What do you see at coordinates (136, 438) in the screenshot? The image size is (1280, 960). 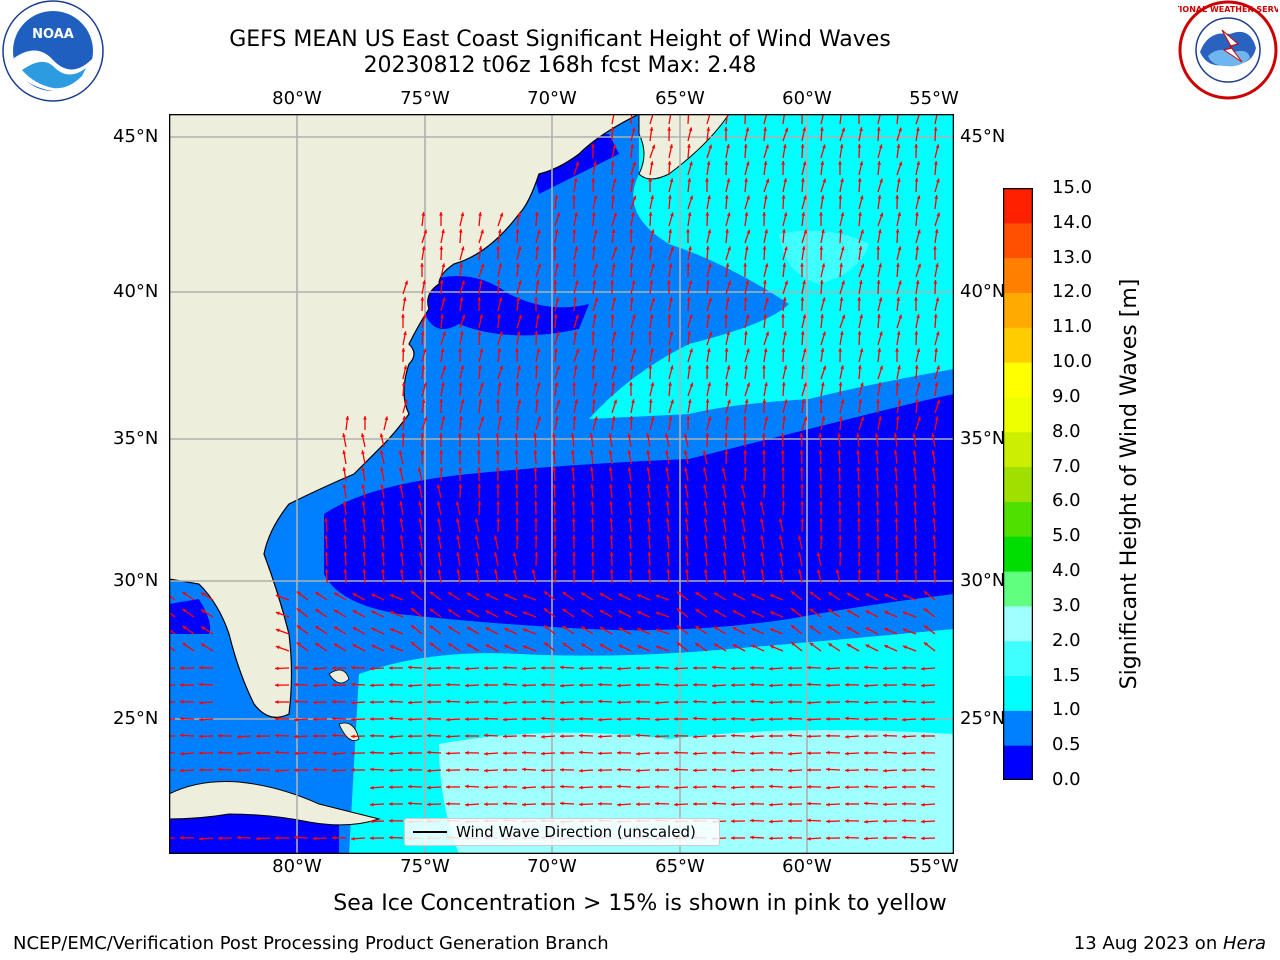 I see `lat-label-left-35n: 35°N` at bounding box center [136, 438].